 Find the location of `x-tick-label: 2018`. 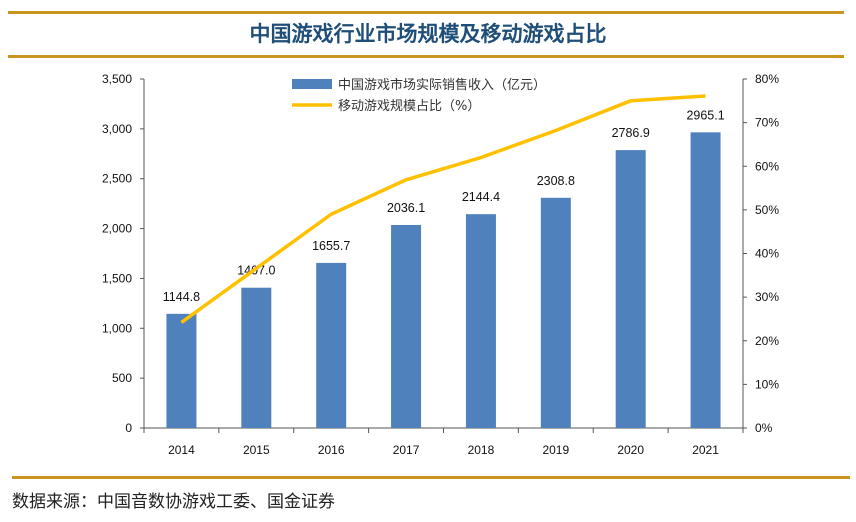

x-tick-label: 2018 is located at coordinates (481, 450).